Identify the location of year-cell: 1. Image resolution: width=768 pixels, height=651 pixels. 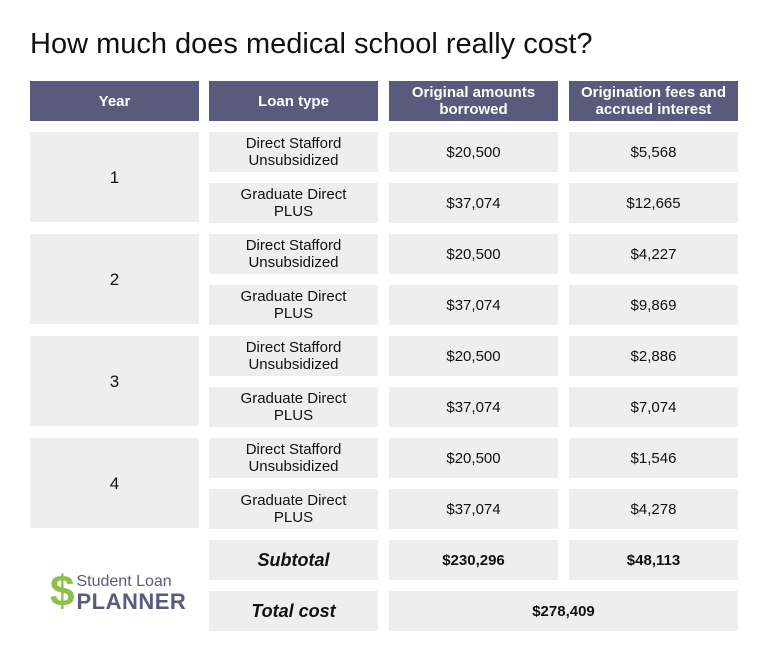
(114, 177).